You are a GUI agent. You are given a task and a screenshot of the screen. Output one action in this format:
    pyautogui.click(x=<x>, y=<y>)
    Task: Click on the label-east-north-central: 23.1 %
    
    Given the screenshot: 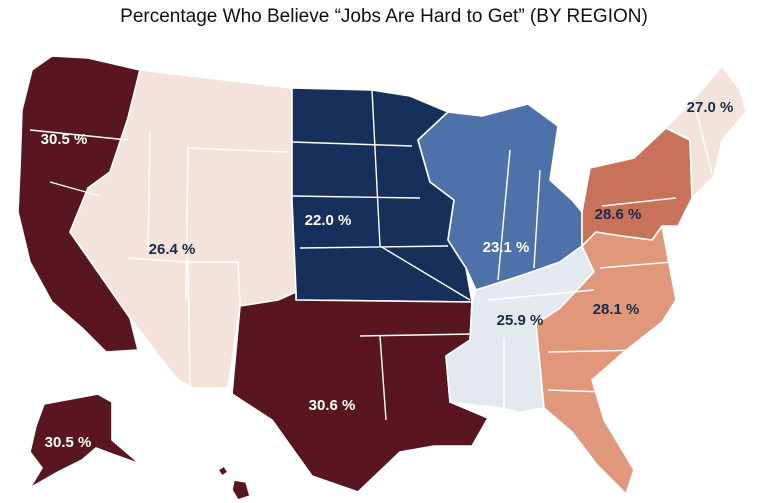 What is the action you would take?
    pyautogui.click(x=506, y=247)
    